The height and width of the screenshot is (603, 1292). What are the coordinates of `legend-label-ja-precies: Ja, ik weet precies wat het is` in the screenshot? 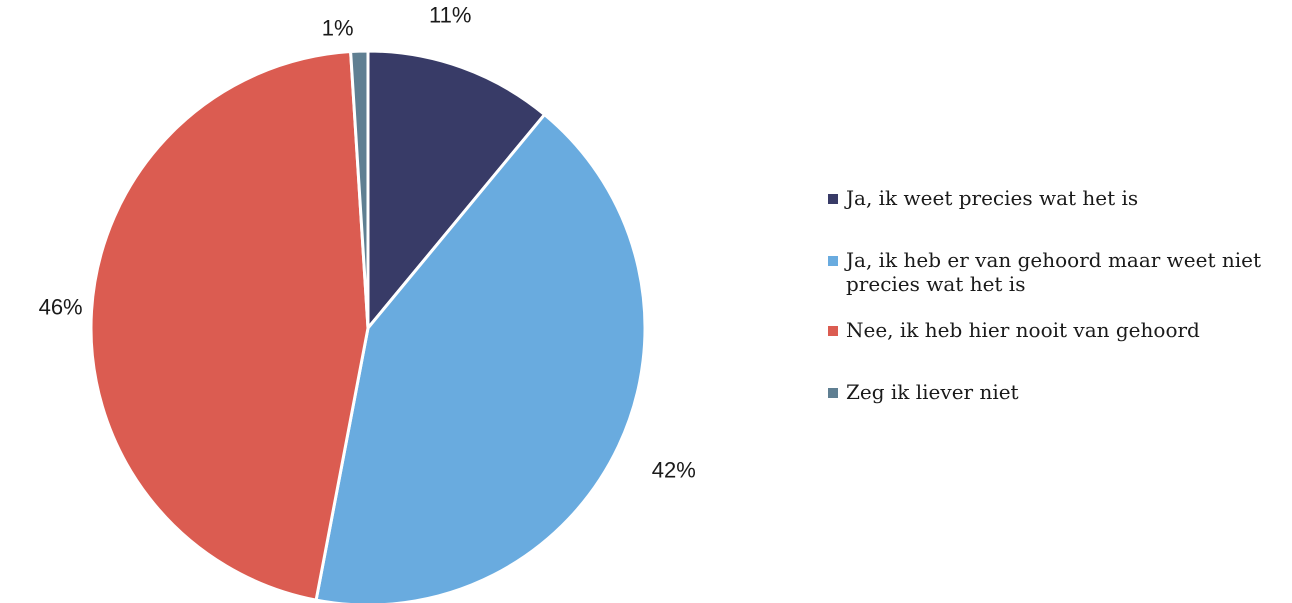 It's located at (992, 198).